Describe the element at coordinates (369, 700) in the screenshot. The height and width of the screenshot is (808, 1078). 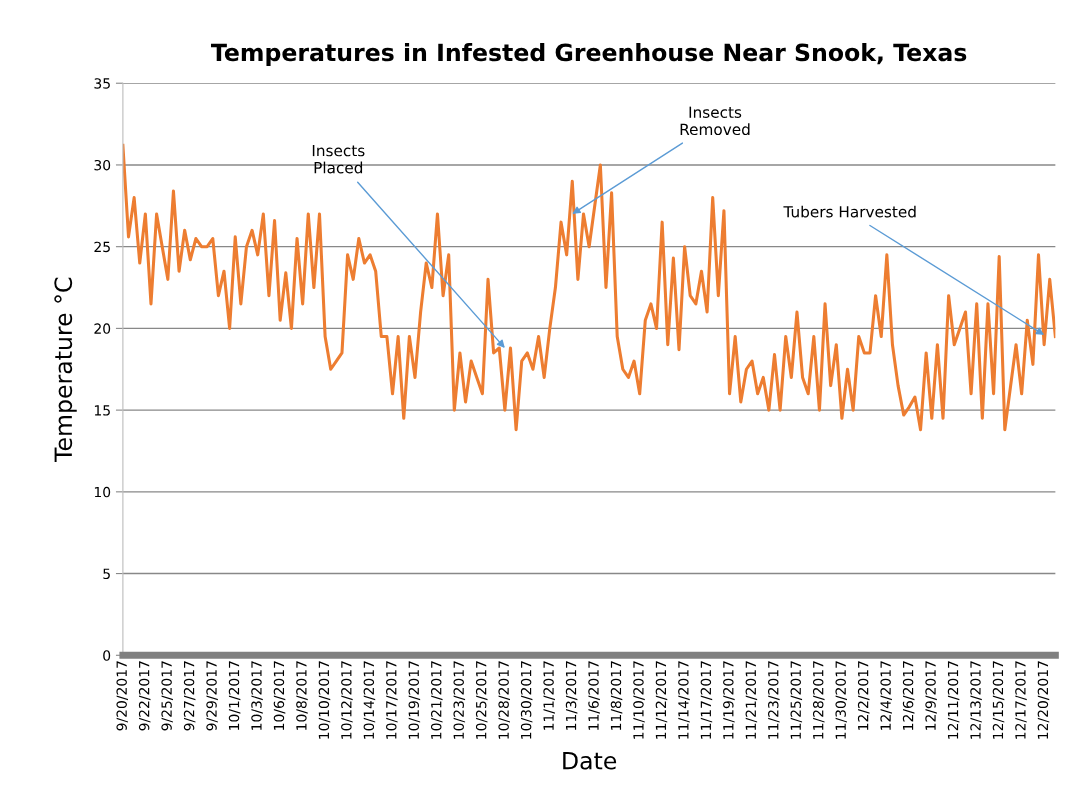
I see `x-tick-label: 10/14/2017` at that location.